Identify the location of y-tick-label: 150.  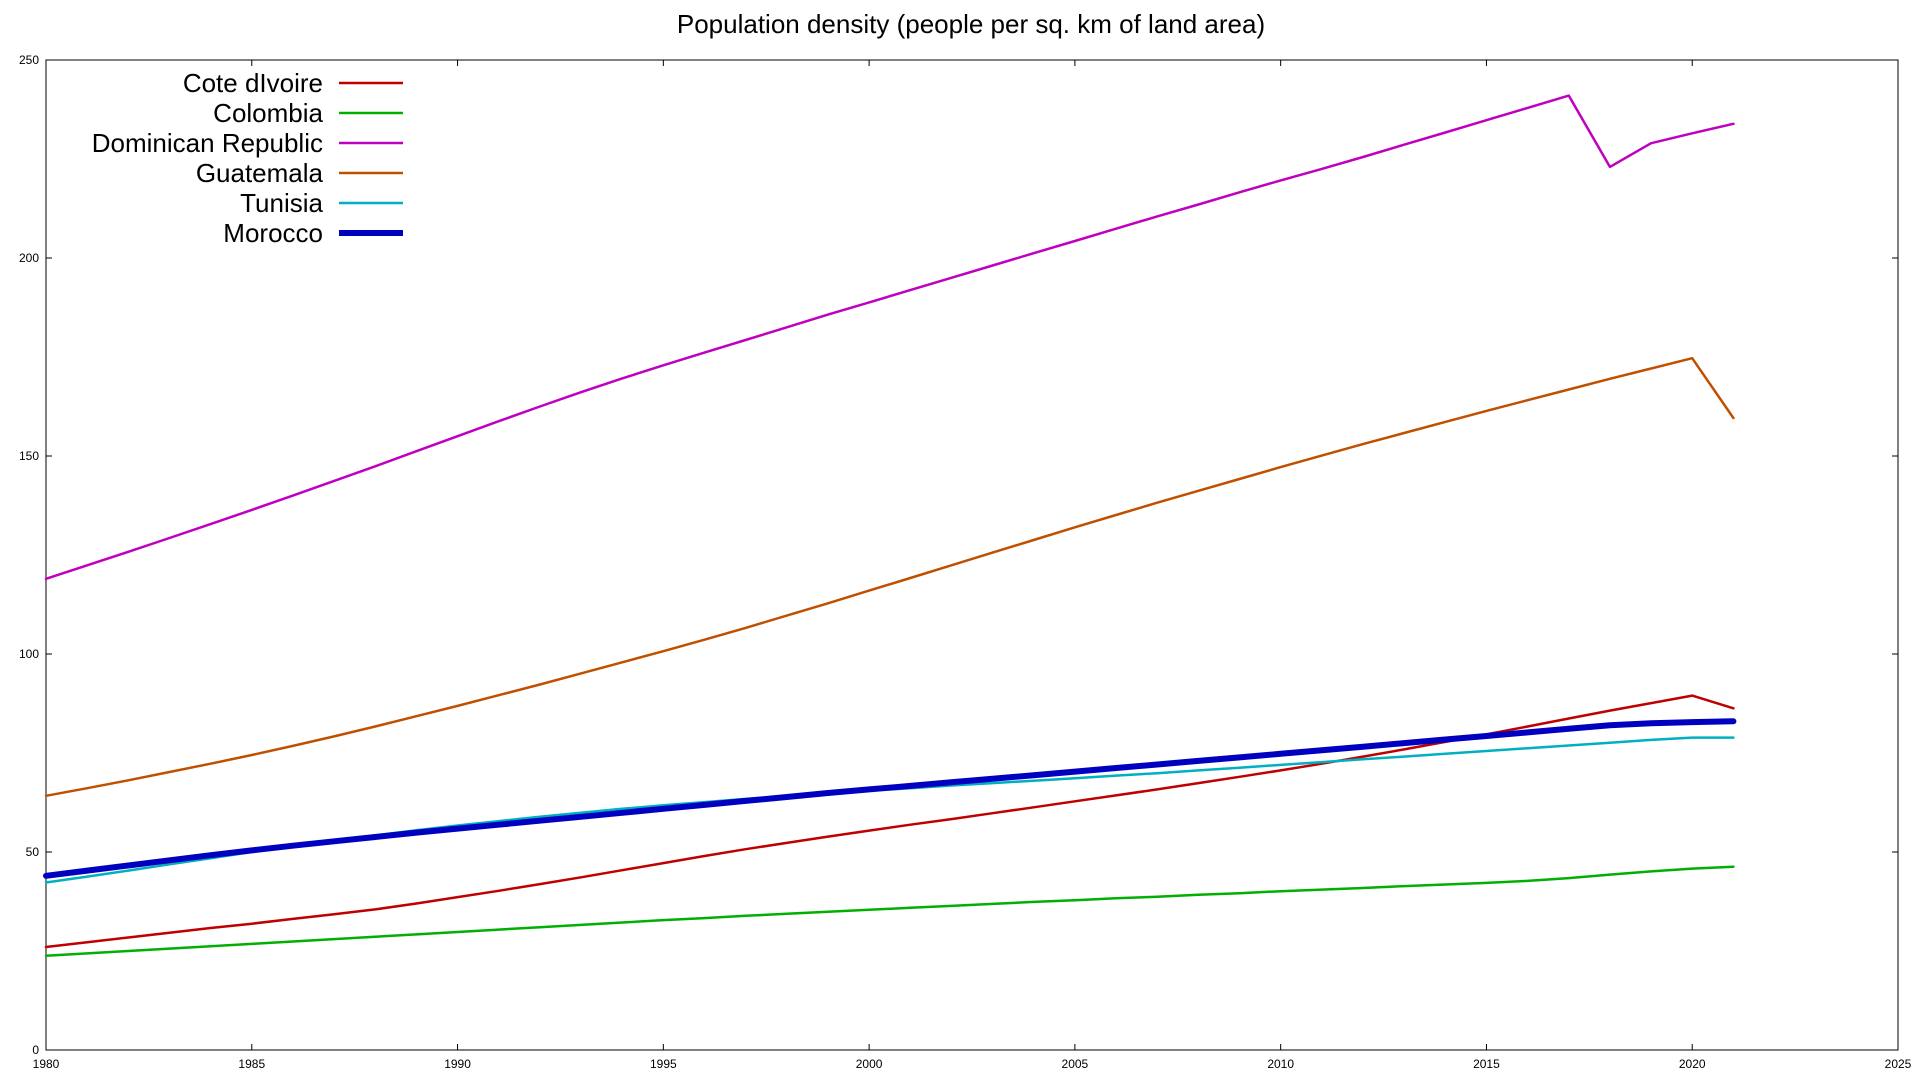
(29, 456).